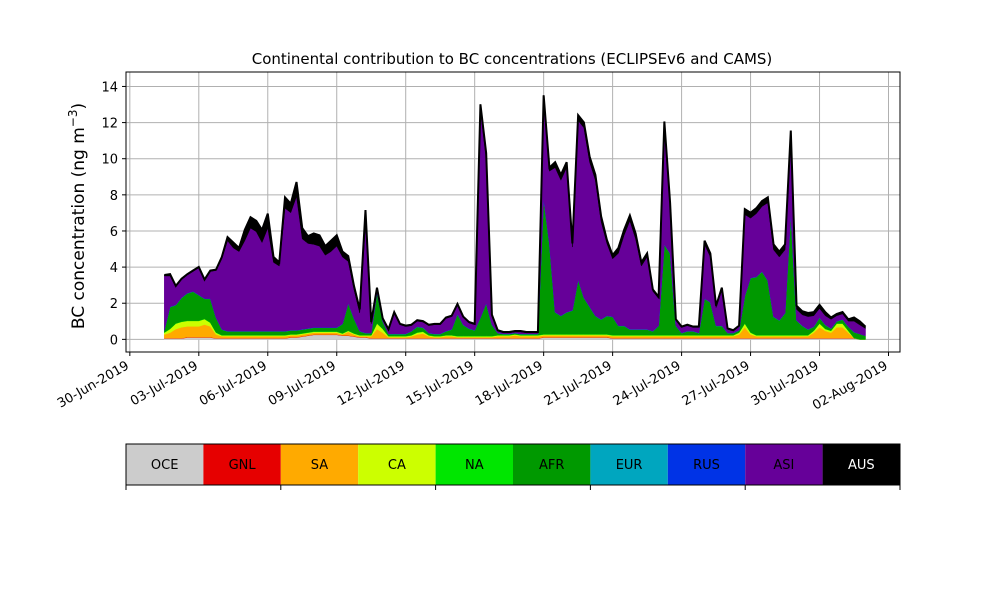 This screenshot has width=1000, height=600. I want to click on x-tick-label: 12-Jul-2019, so click(371, 383).